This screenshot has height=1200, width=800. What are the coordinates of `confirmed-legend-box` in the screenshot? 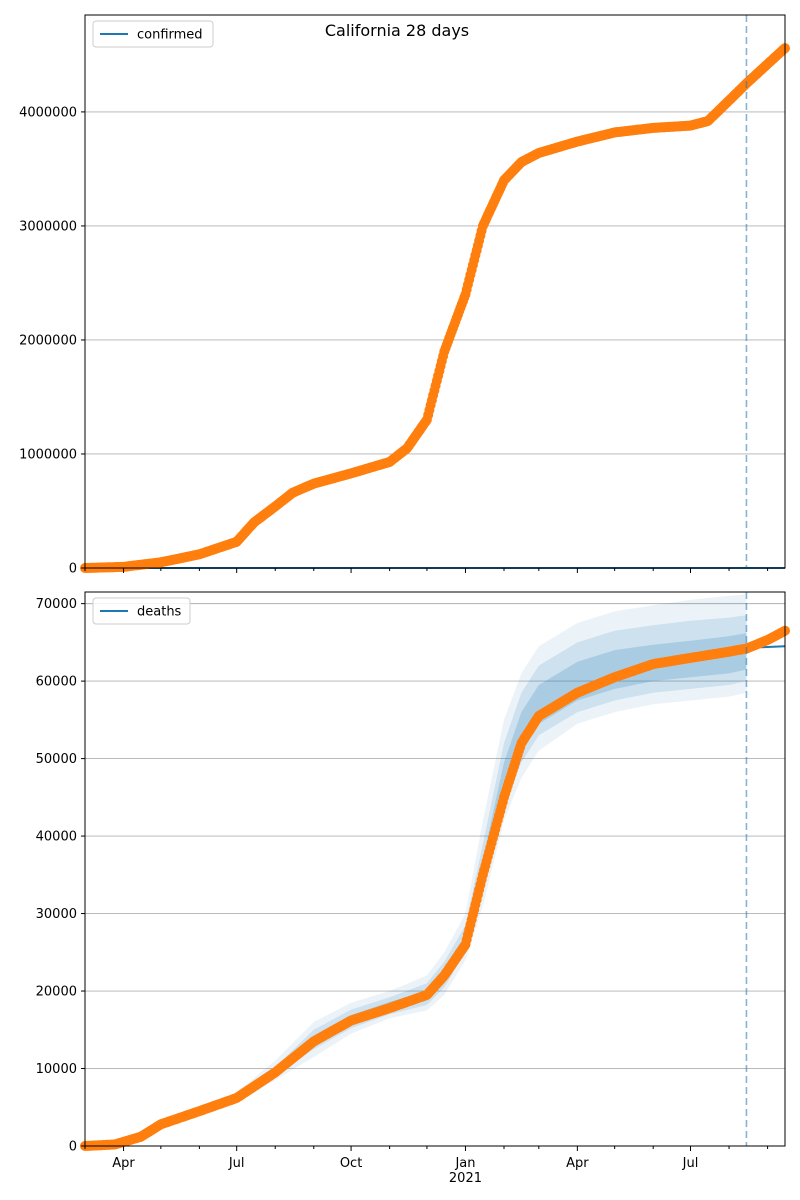 It's located at (153, 34).